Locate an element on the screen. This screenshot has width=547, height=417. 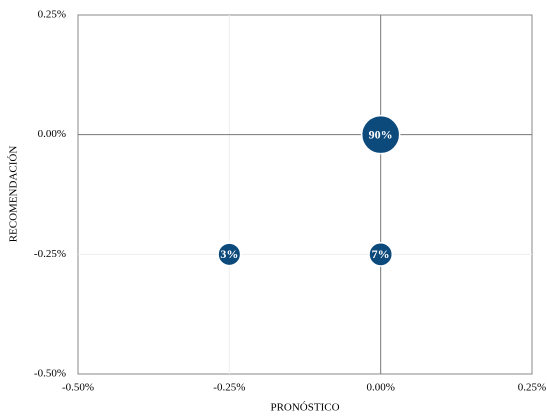
y-tick-label: -0.50% is located at coordinates (50, 374).